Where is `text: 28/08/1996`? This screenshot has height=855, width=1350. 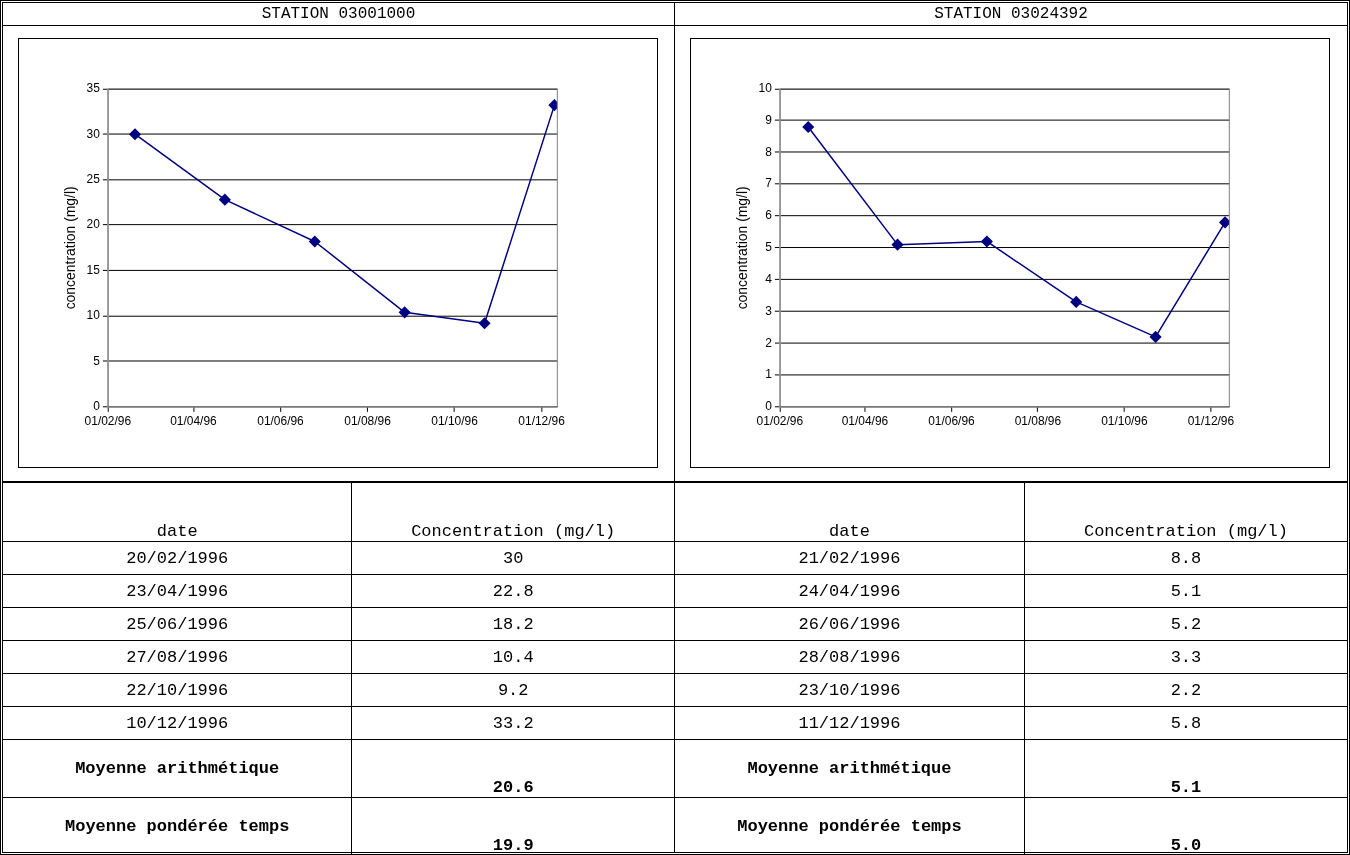
text: 28/08/1996 is located at coordinates (850, 657).